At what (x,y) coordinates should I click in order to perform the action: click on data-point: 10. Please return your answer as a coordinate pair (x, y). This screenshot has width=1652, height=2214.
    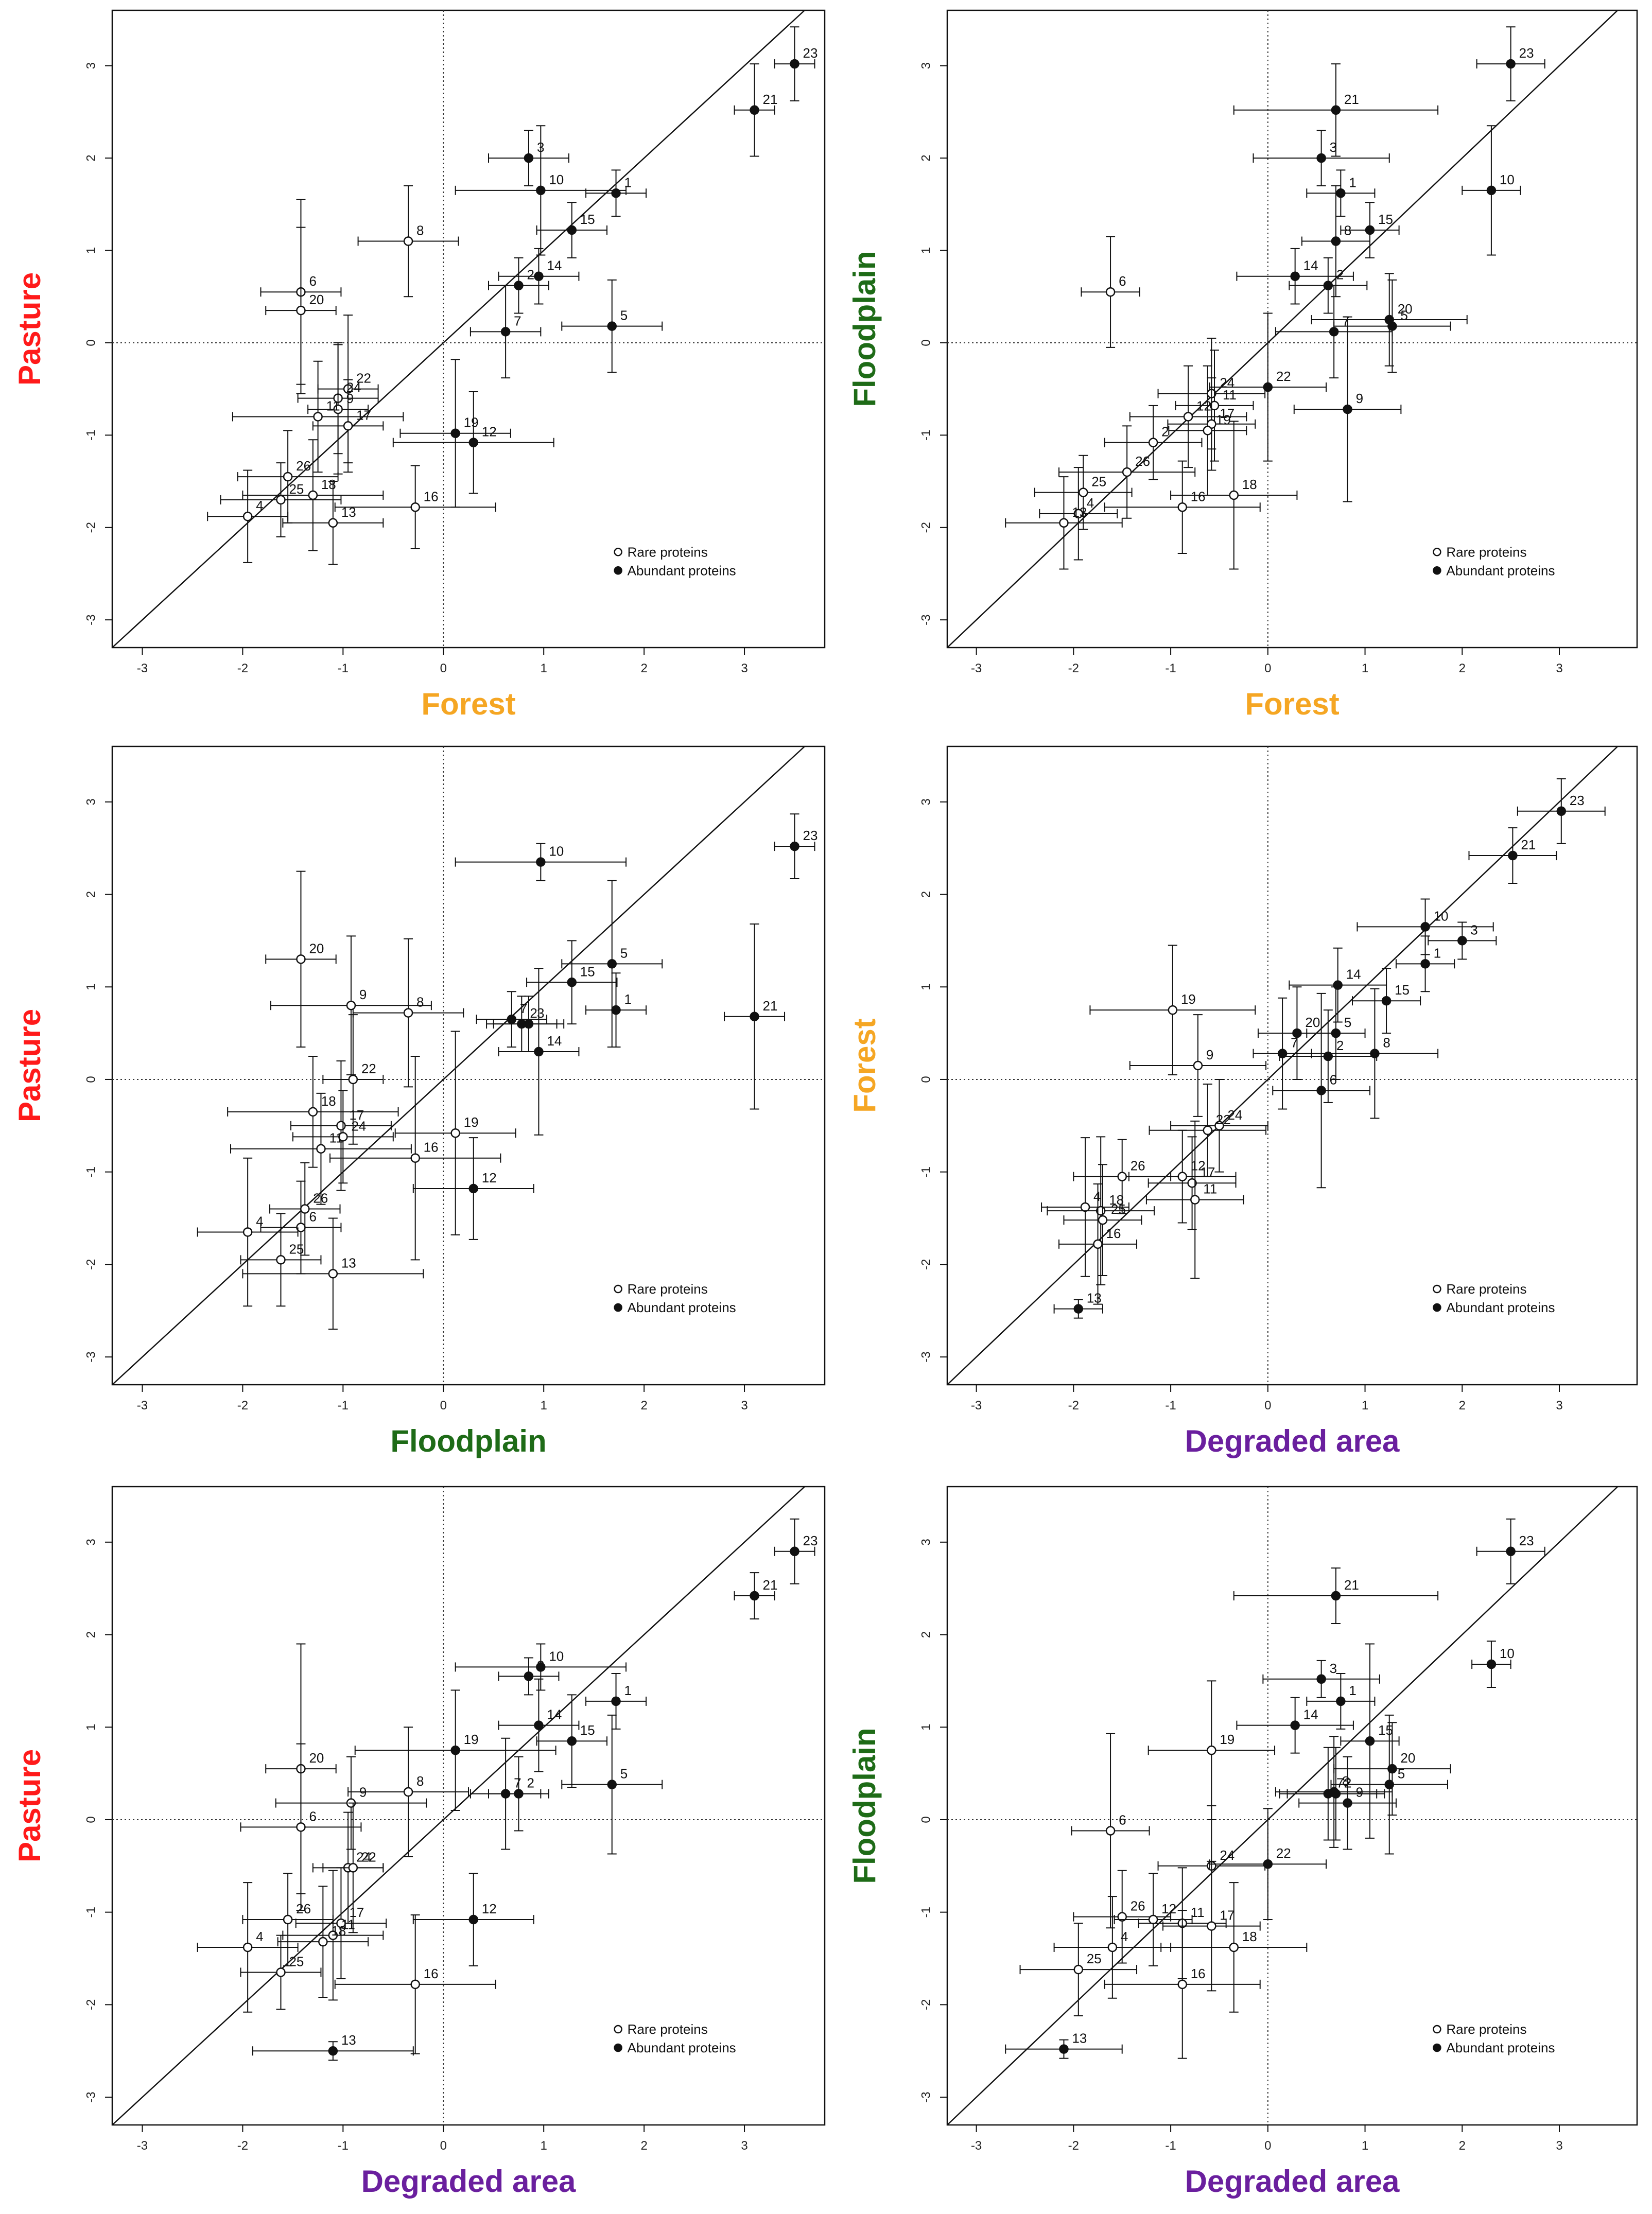
    Looking at the image, I should click on (541, 1667).